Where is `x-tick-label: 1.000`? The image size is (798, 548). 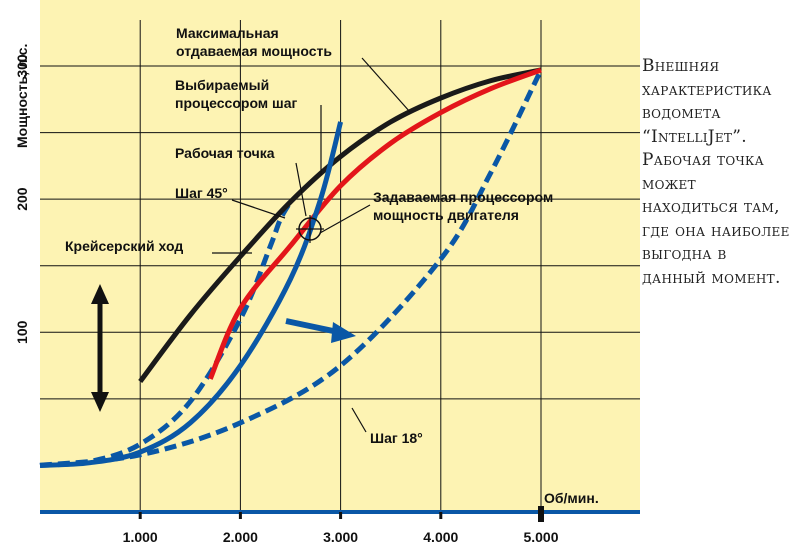
x-tick-label: 1.000 is located at coordinates (140, 537).